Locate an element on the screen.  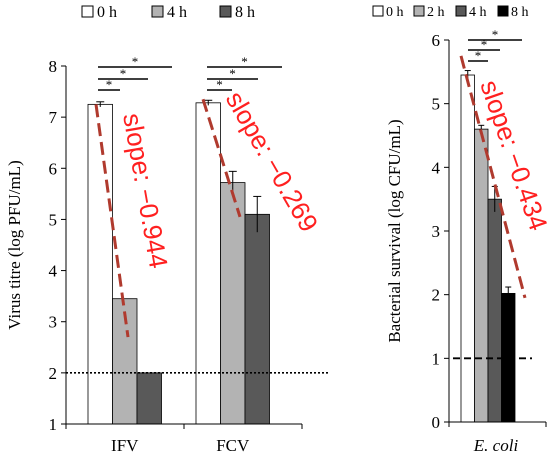
trend-line-ifv is located at coordinates (112, 221).